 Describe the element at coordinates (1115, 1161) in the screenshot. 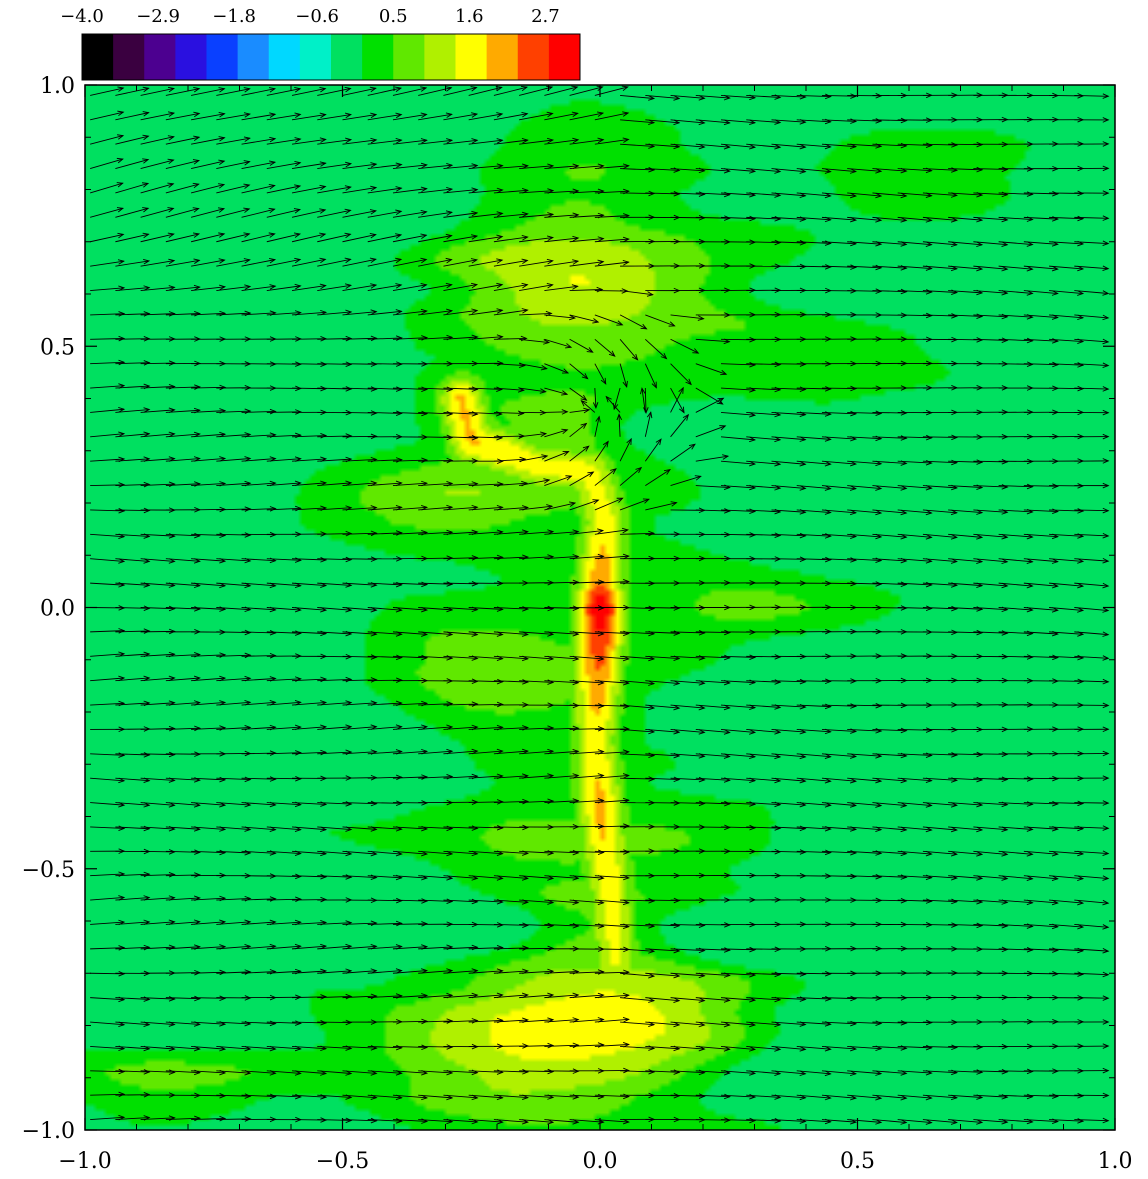

I see `x-tick-label: 1.0` at that location.